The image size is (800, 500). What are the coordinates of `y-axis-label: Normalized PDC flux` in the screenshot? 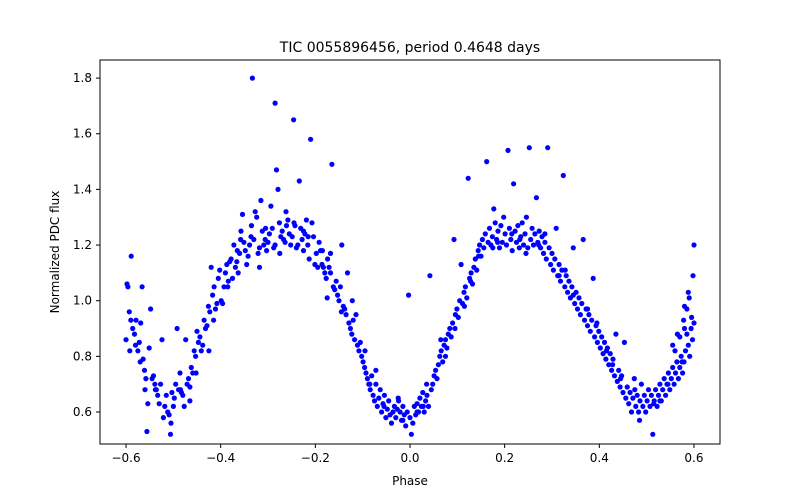 It's located at (55, 252).